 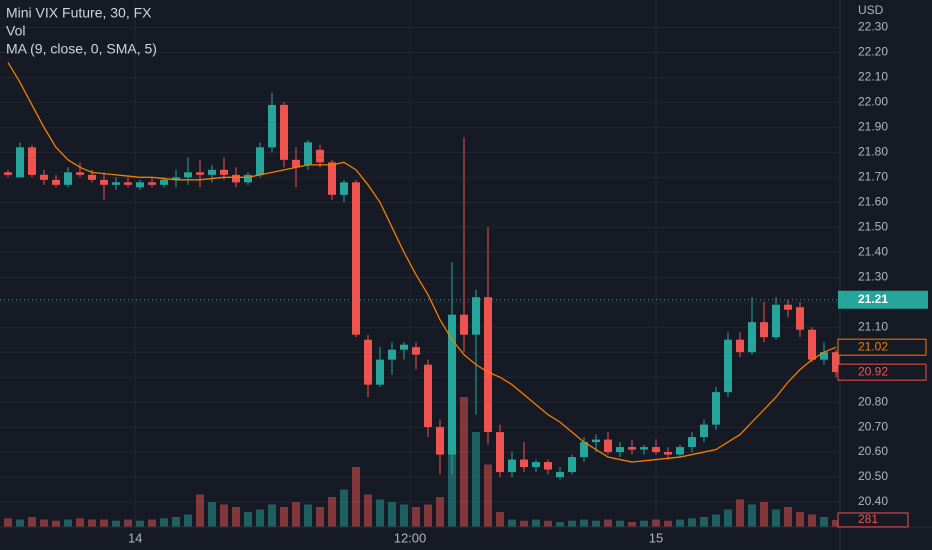 I want to click on y-tick-label: 20.50, so click(x=873, y=476).